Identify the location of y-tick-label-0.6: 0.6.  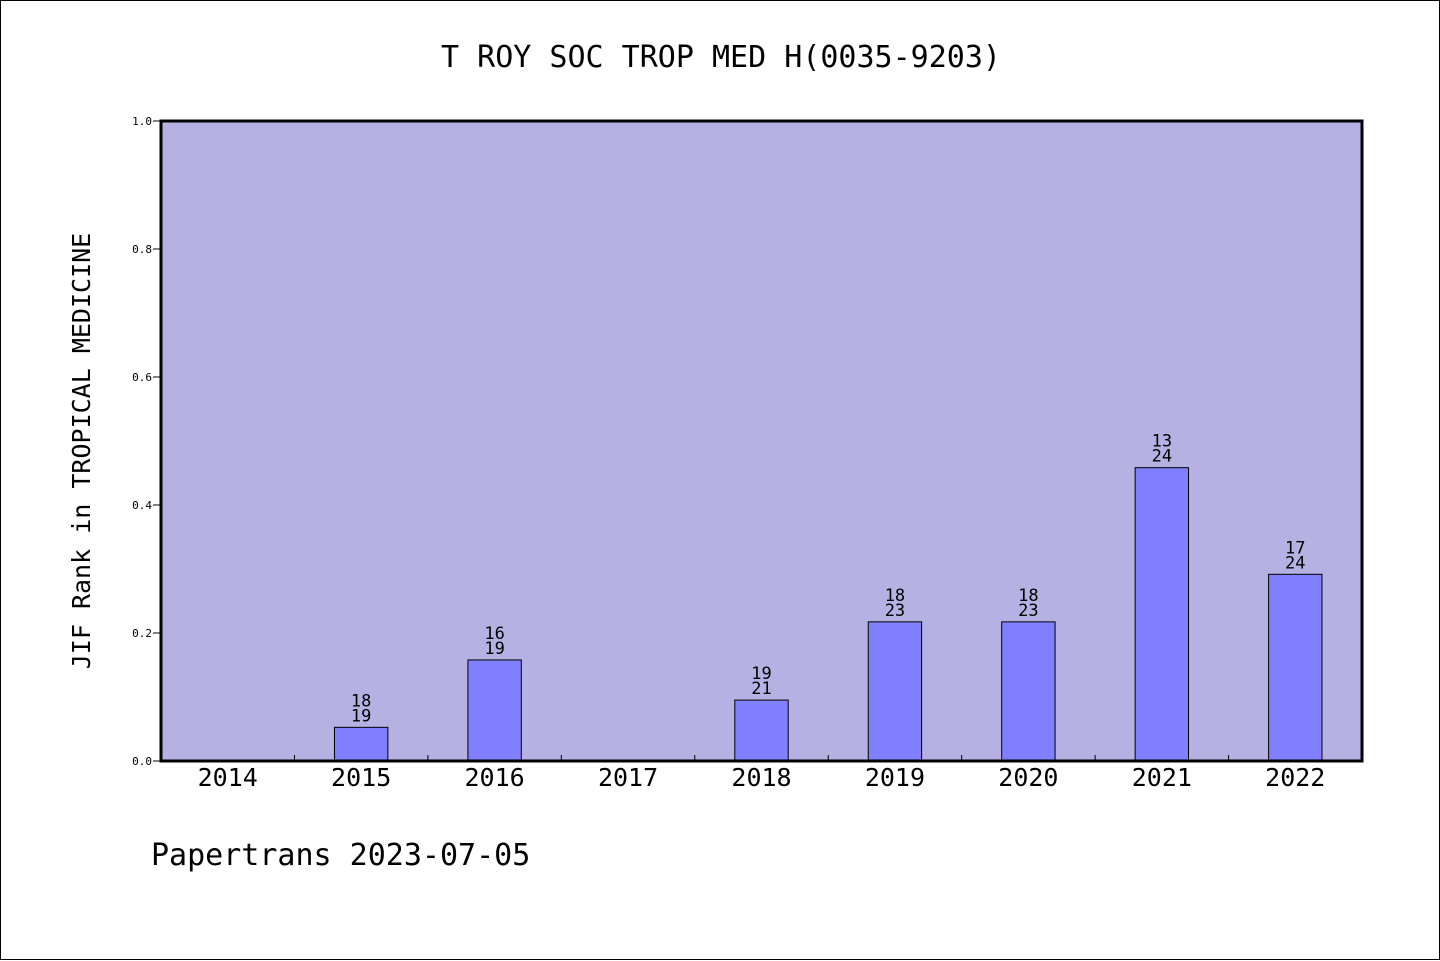
(142, 377).